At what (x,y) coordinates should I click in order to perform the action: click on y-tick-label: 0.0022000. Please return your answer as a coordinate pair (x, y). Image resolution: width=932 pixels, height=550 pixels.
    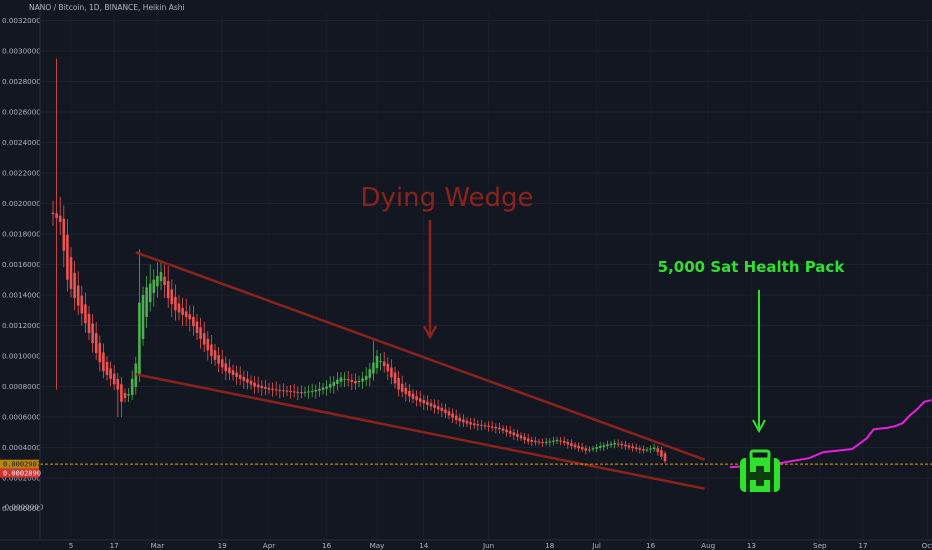
    Looking at the image, I should click on (21, 173).